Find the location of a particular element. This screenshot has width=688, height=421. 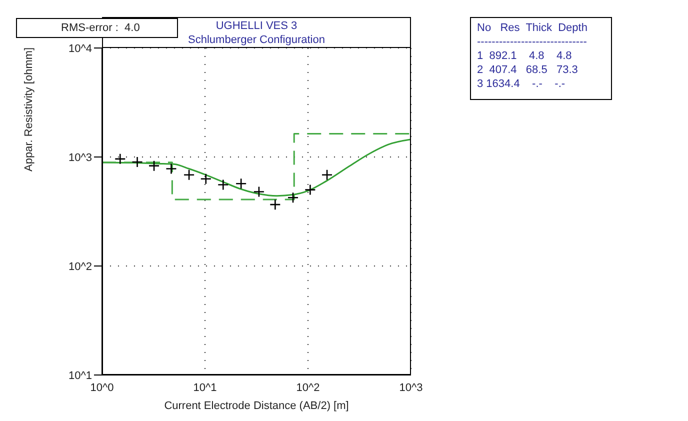

text: 3 1634.4 -.- -.- is located at coordinates (521, 84).